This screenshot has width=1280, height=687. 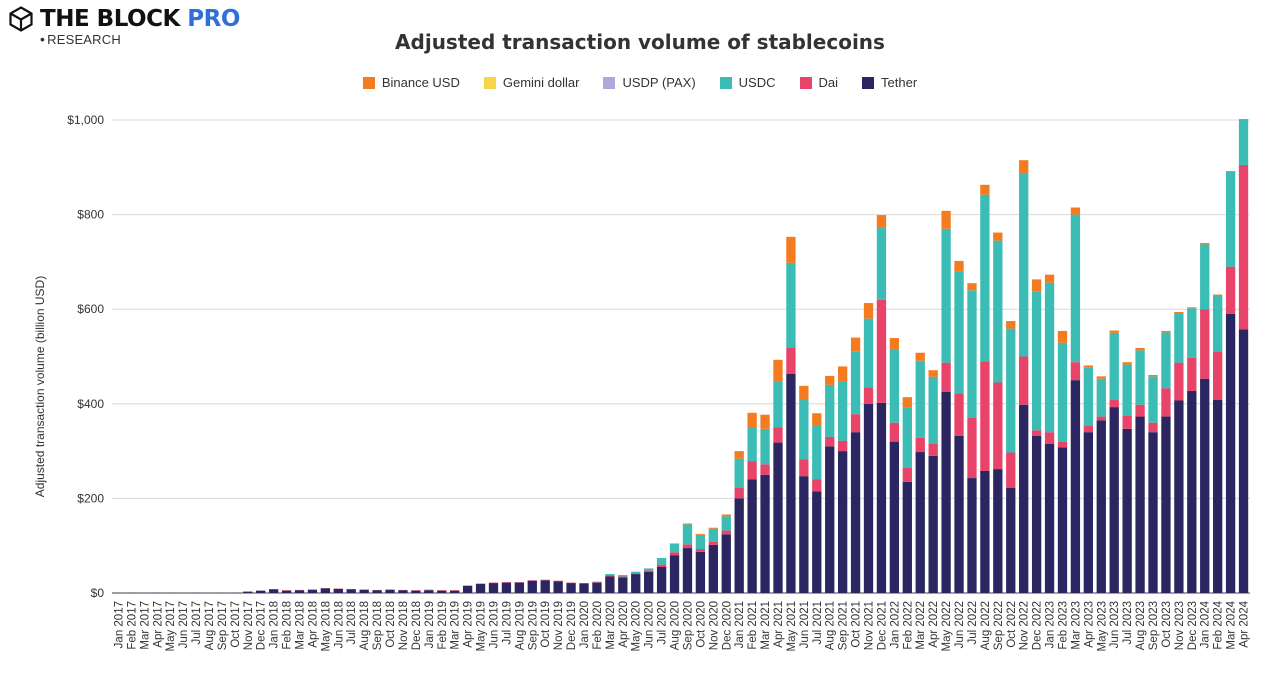 What do you see at coordinates (140, 19) in the screenshot?
I see `brand-name: THE BLOCK PRO` at bounding box center [140, 19].